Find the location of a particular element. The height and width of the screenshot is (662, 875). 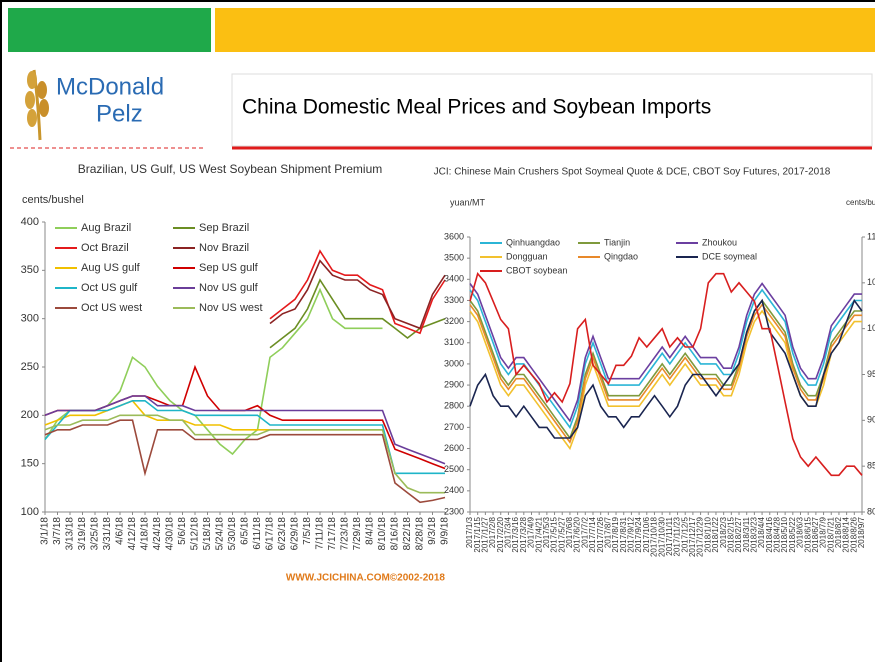

legend-label: Qingdao is located at coordinates (621, 256).